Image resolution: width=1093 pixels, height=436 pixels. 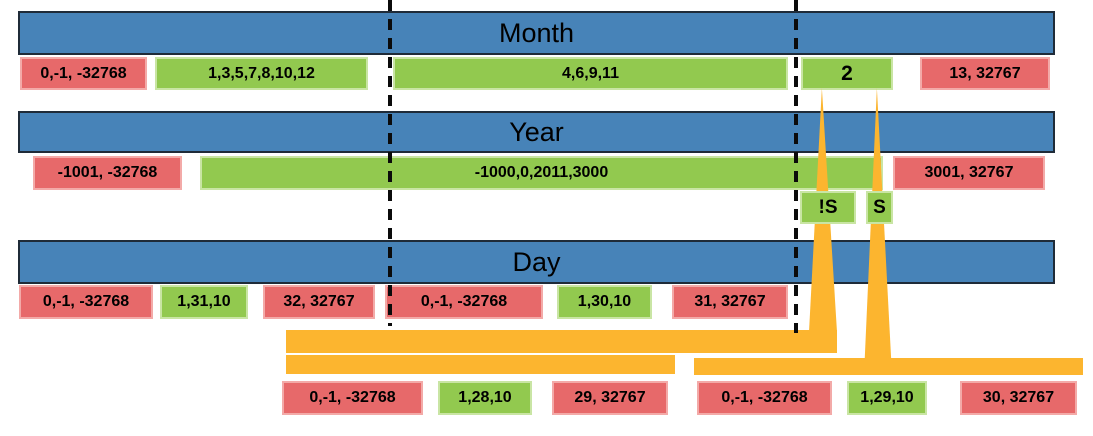 I want to click on day-invalid-high-partition-31: 32, 32767, so click(x=319, y=302).